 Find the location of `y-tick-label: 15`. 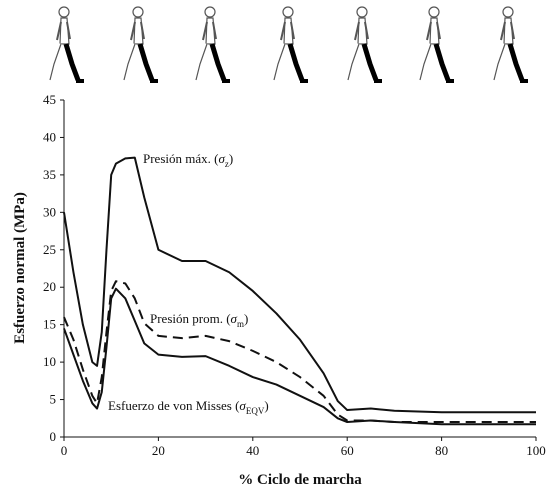

y-tick-label: 15 is located at coordinates (49, 324).